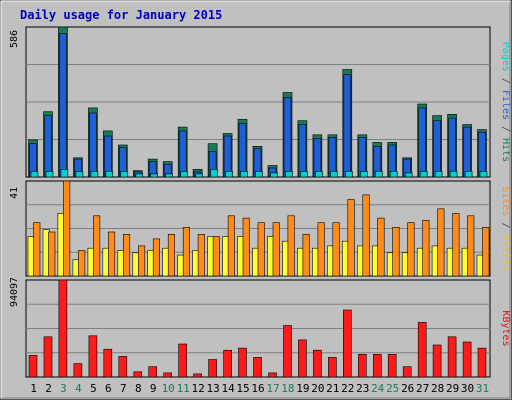  I want to click on top-legend: Pages / Files / Hits, so click(505, 102).